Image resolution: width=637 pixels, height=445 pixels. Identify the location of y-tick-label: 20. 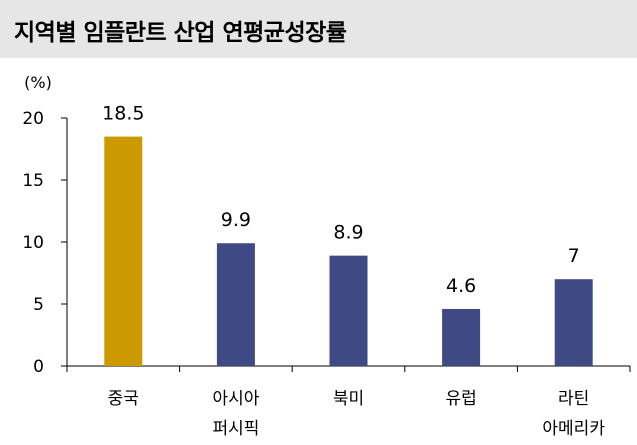
(33, 119).